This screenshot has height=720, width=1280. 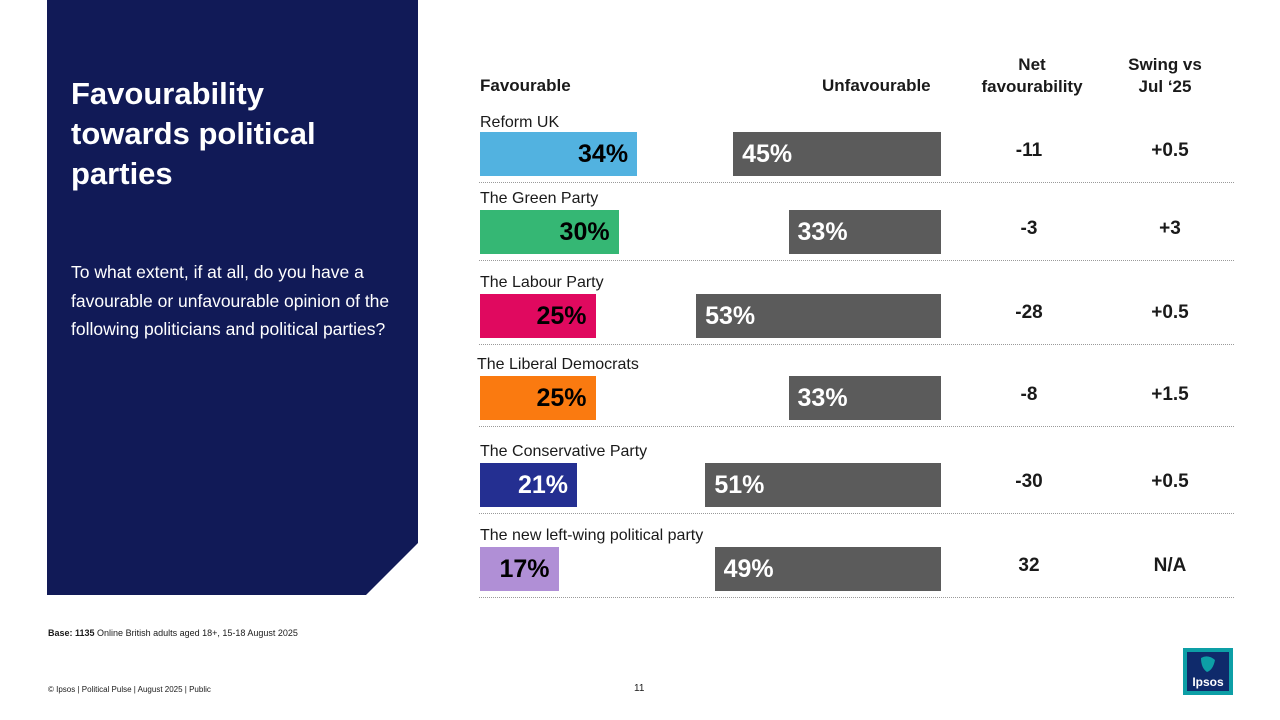 I want to click on party-label: Reform UK, so click(x=520, y=122).